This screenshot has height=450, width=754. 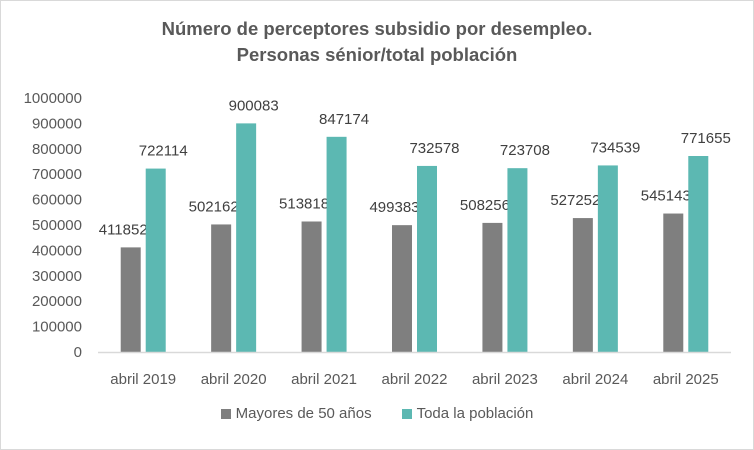 What do you see at coordinates (434, 148) in the screenshot?
I see `data-label: 732578` at bounding box center [434, 148].